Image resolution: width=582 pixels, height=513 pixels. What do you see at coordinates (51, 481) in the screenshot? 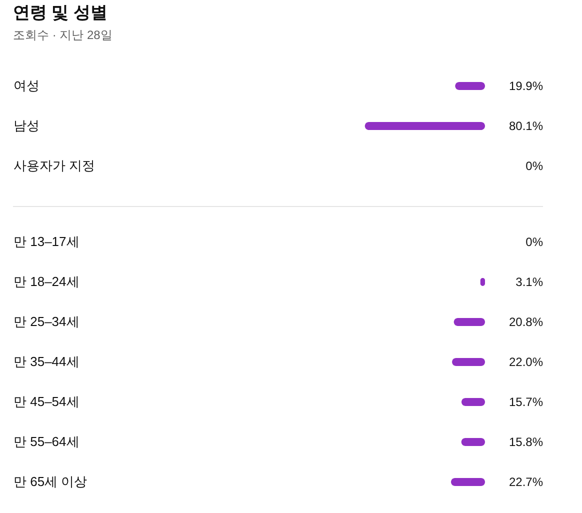
I see `y-tick-label: 만 65세 이상` at bounding box center [51, 481].